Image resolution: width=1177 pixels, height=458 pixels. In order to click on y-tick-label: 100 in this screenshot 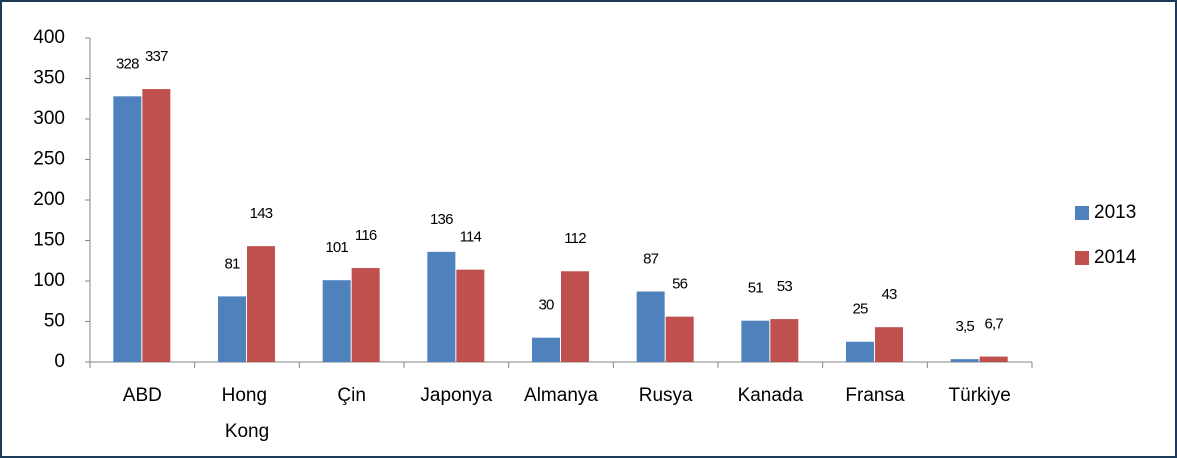, I will do `click(49, 280)`.